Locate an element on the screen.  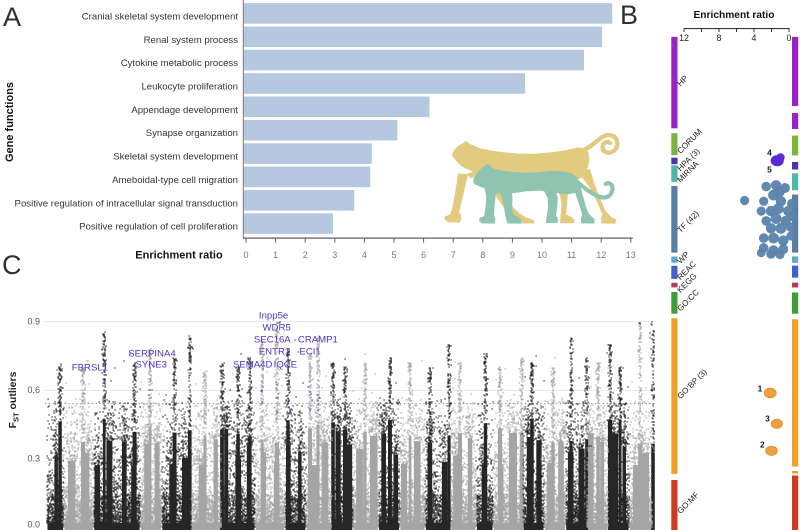
svg-text: ECI1 is located at coordinates (309, 351).